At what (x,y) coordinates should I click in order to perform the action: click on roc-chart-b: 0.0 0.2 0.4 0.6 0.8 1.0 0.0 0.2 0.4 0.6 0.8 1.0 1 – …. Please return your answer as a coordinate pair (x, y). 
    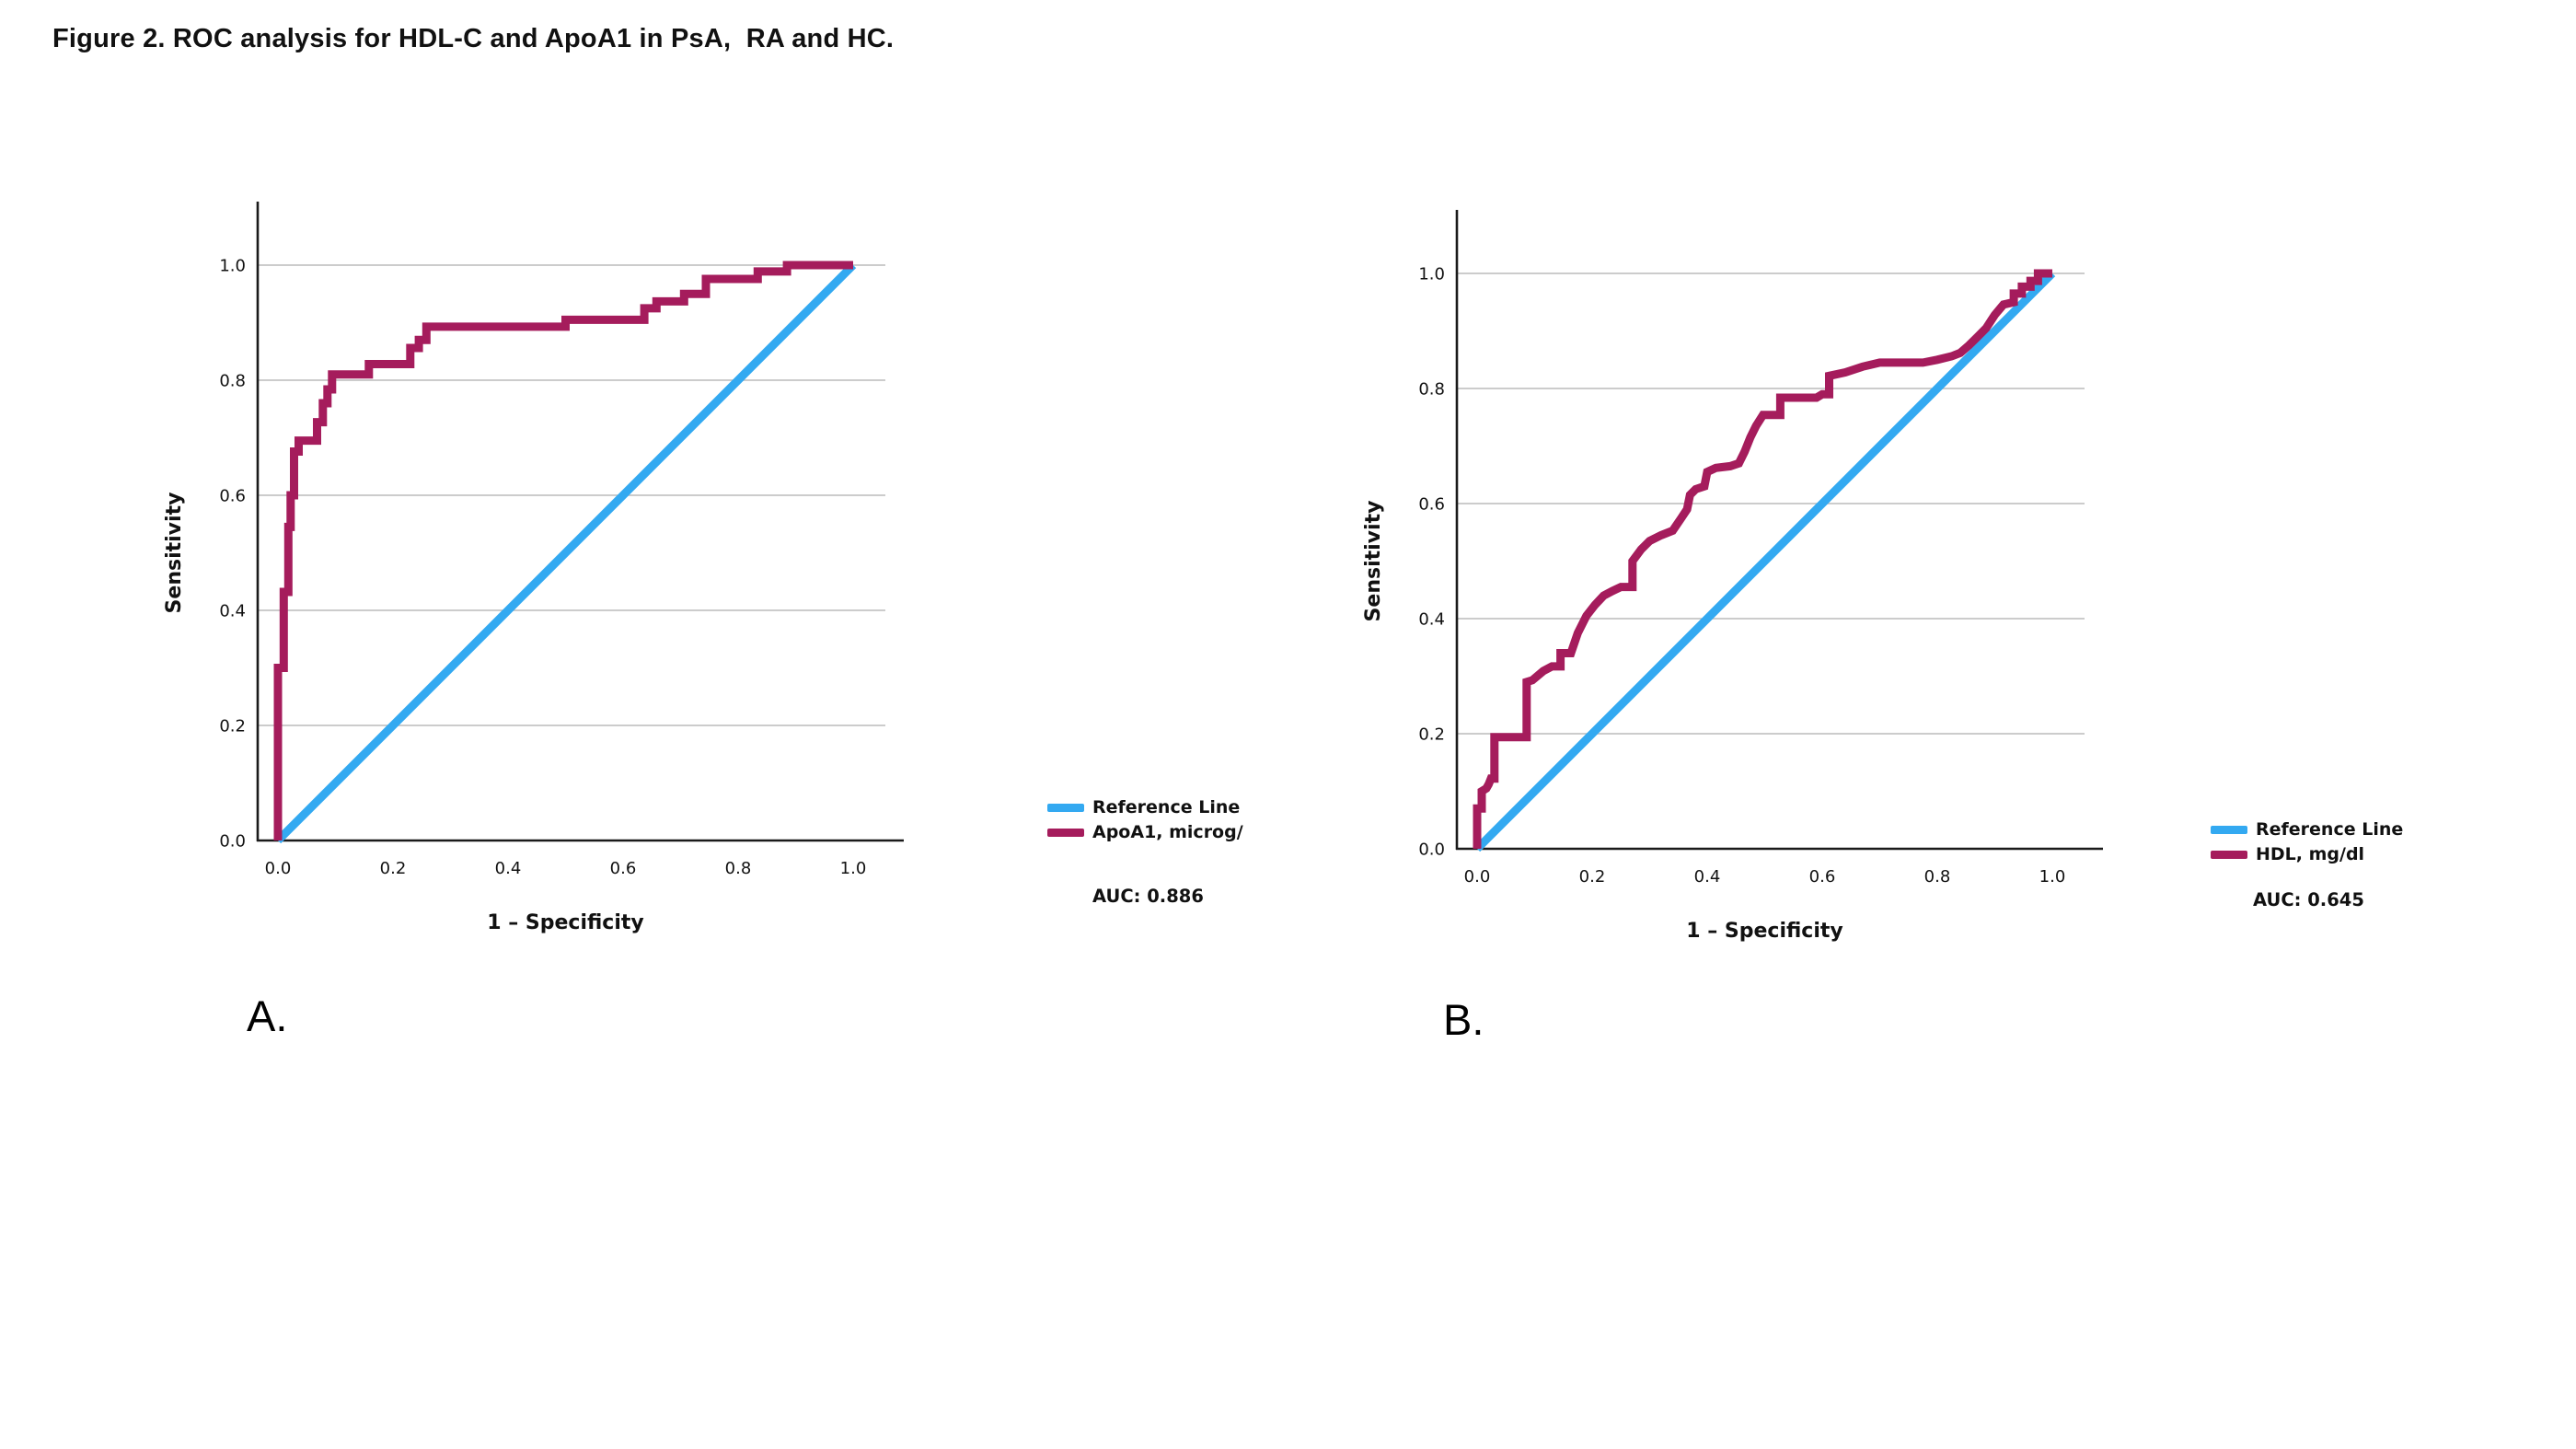
    Looking at the image, I should click on (1732, 576).